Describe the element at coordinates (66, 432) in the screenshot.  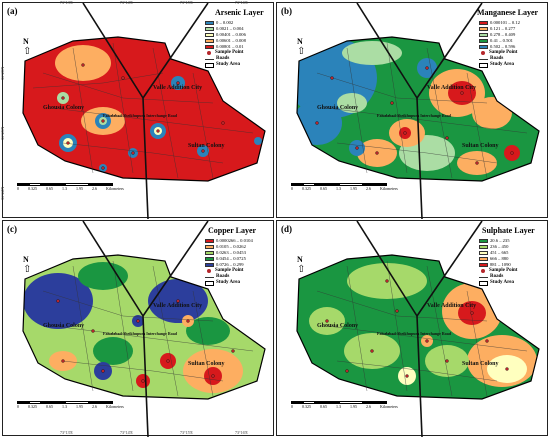
I see `tick-bottom: 73°13'E` at that location.